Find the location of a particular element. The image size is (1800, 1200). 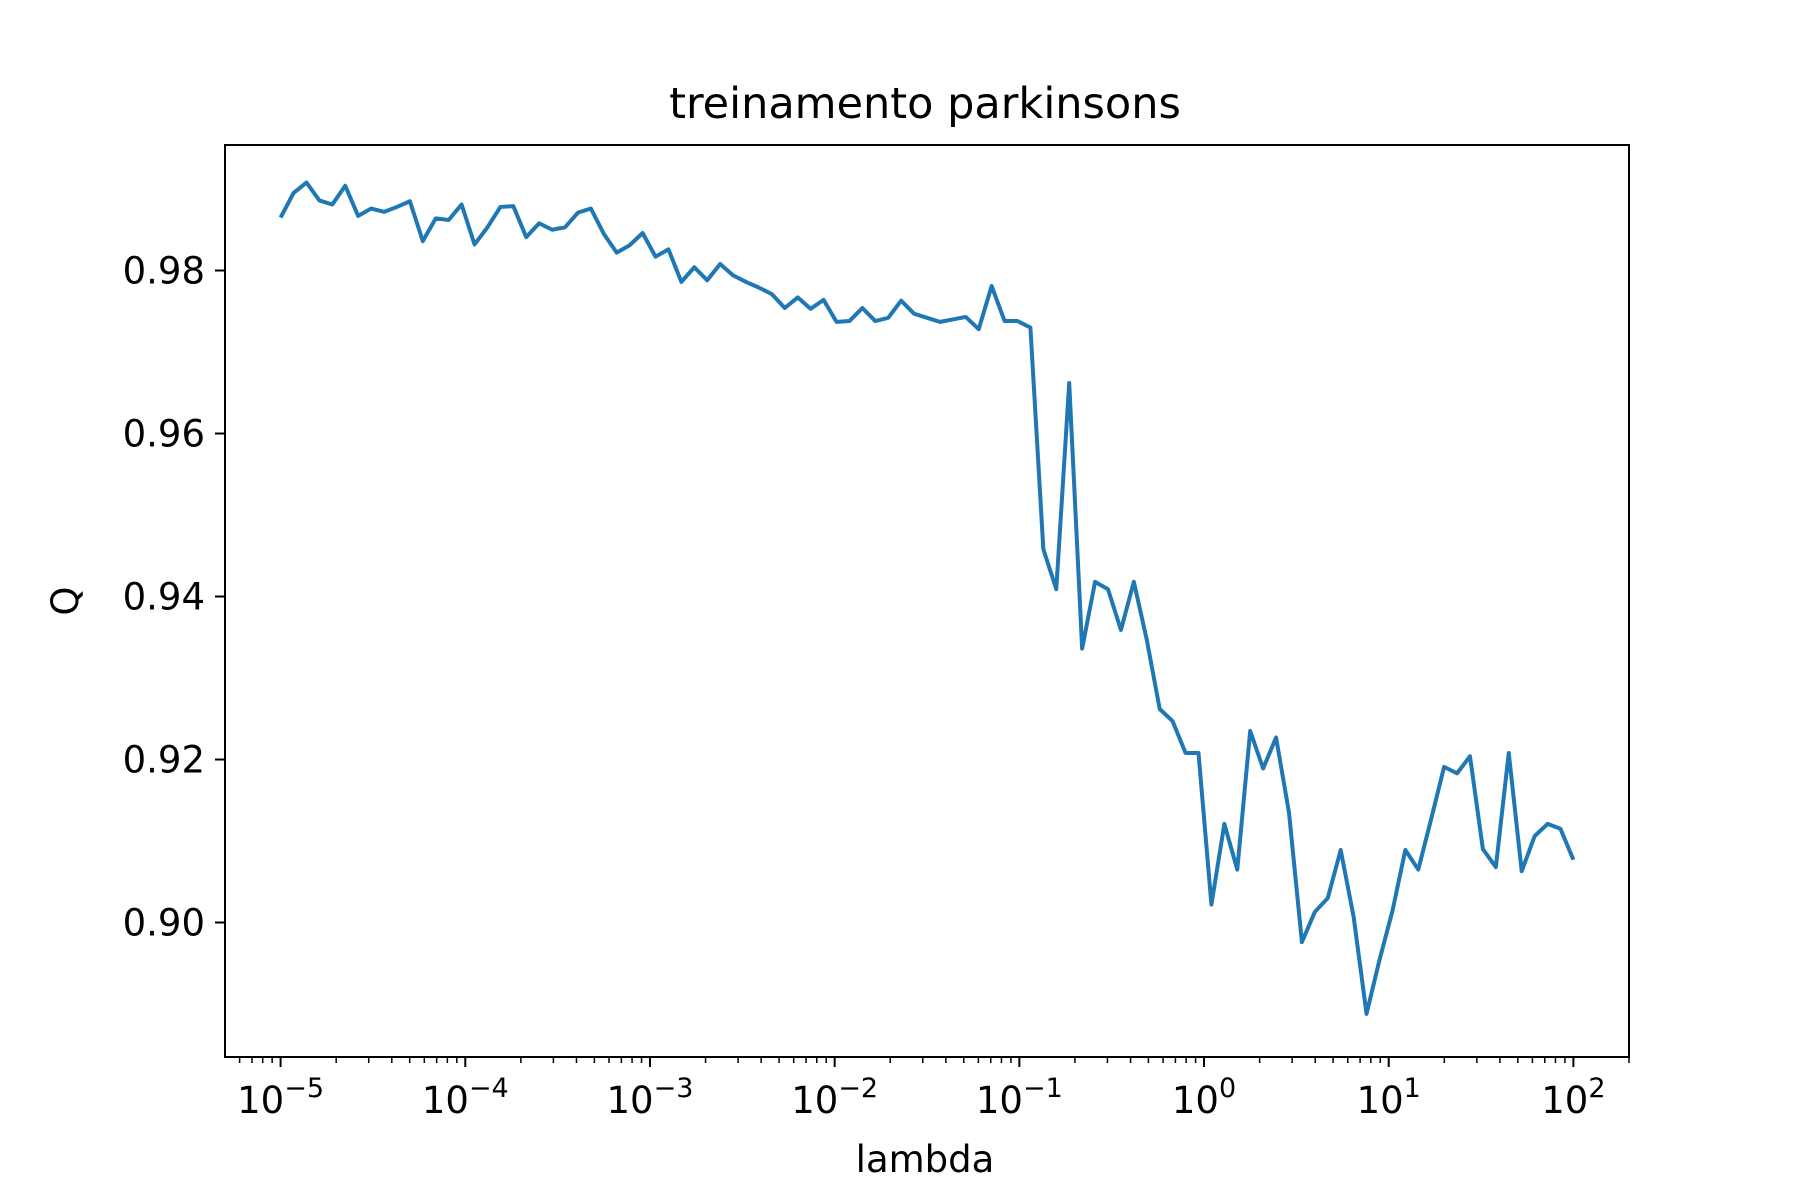

x-tick-label: 10¹ is located at coordinates (1389, 1097).